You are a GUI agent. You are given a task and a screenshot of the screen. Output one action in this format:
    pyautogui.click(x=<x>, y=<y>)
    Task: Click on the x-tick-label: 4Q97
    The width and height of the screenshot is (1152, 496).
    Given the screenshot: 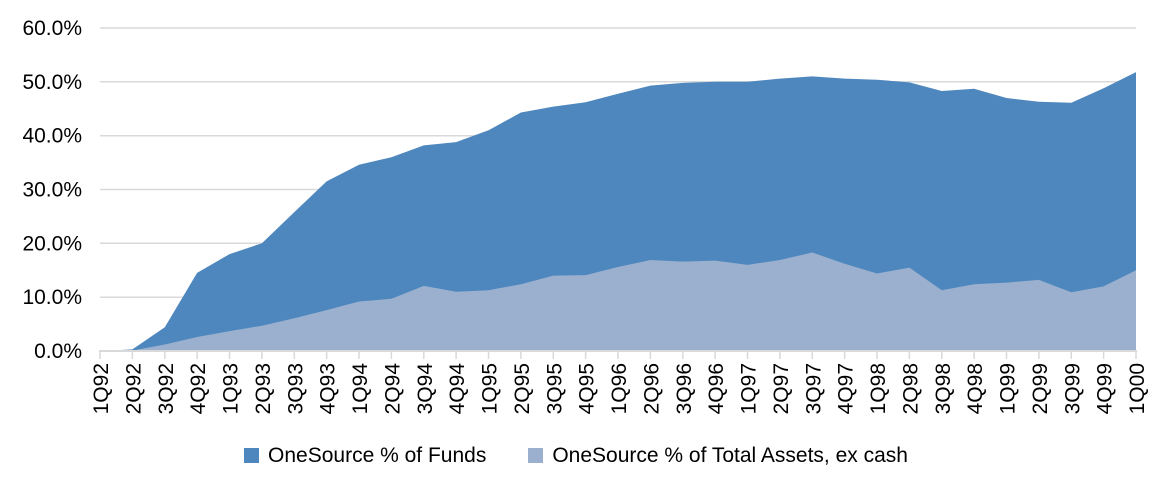 What is the action you would take?
    pyautogui.click(x=846, y=388)
    